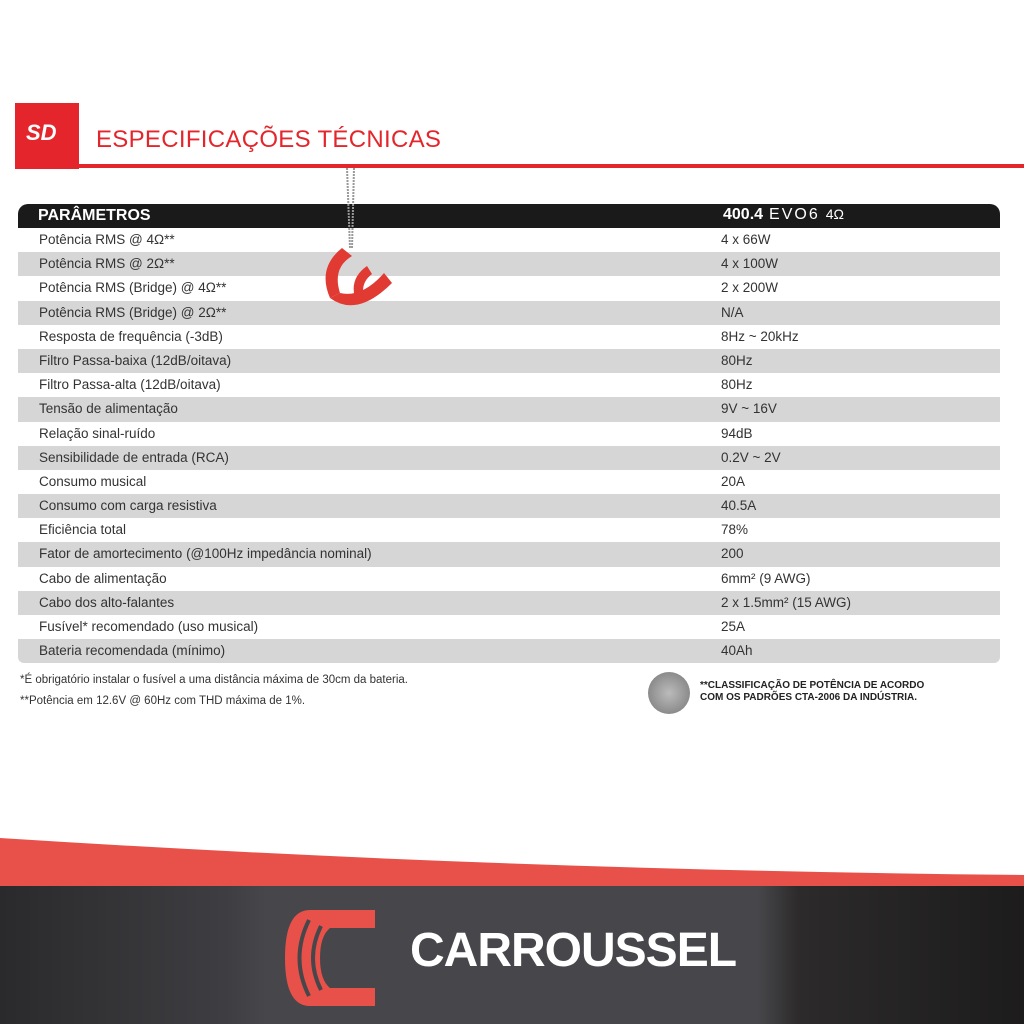 The width and height of the screenshot is (1024, 1024). What do you see at coordinates (739, 506) in the screenshot?
I see `param-value: 40.5A` at bounding box center [739, 506].